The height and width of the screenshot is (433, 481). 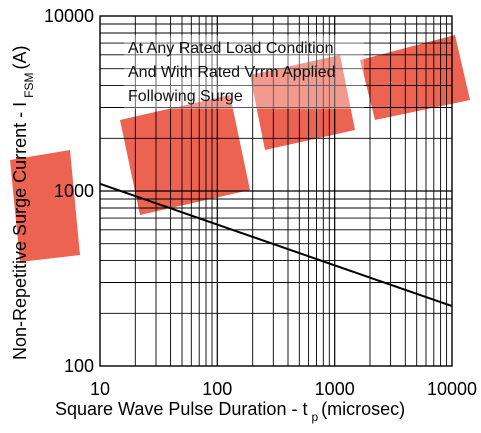 I want to click on annotation-background, so click(x=244, y=72).